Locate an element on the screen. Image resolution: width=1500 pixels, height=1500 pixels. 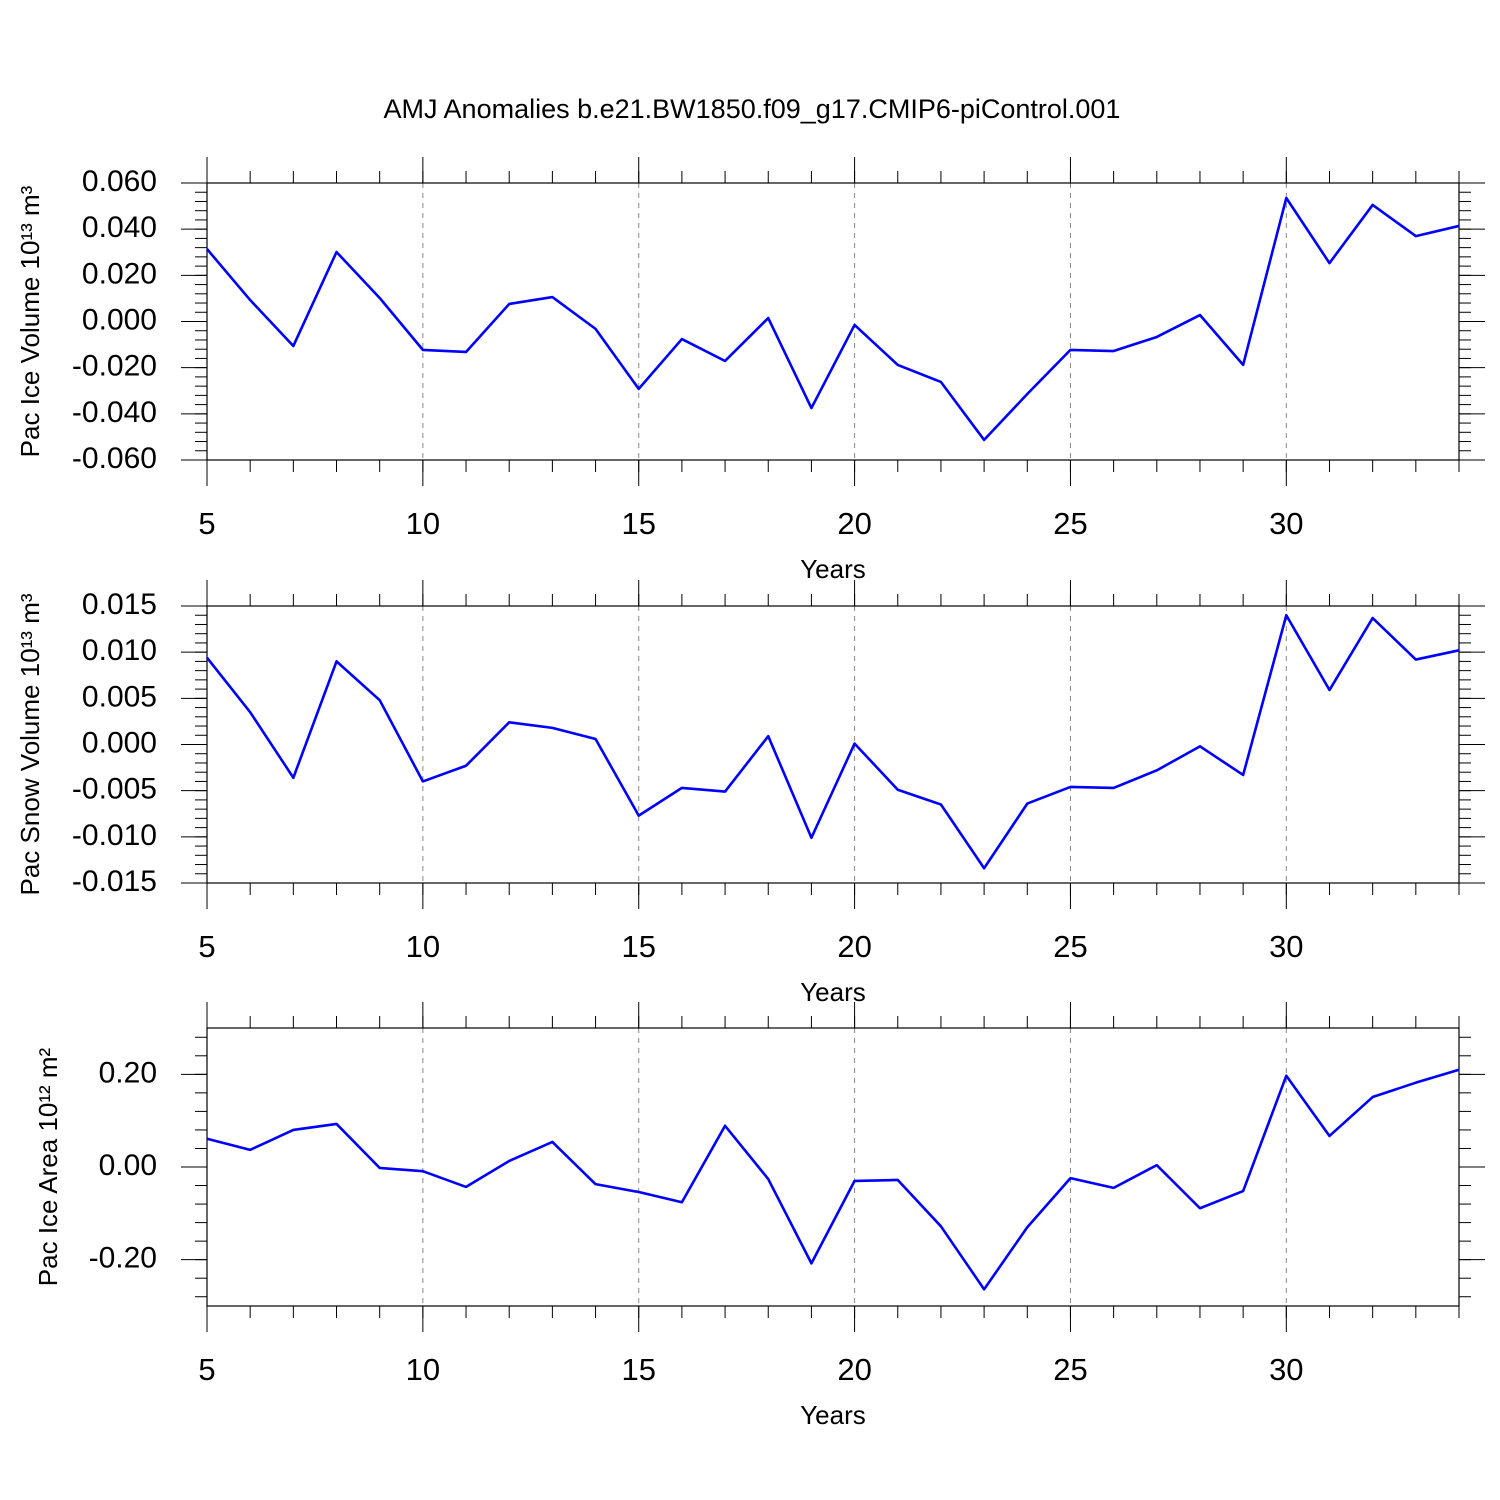
y-tick-label: 0.20 is located at coordinates (128, 1072).